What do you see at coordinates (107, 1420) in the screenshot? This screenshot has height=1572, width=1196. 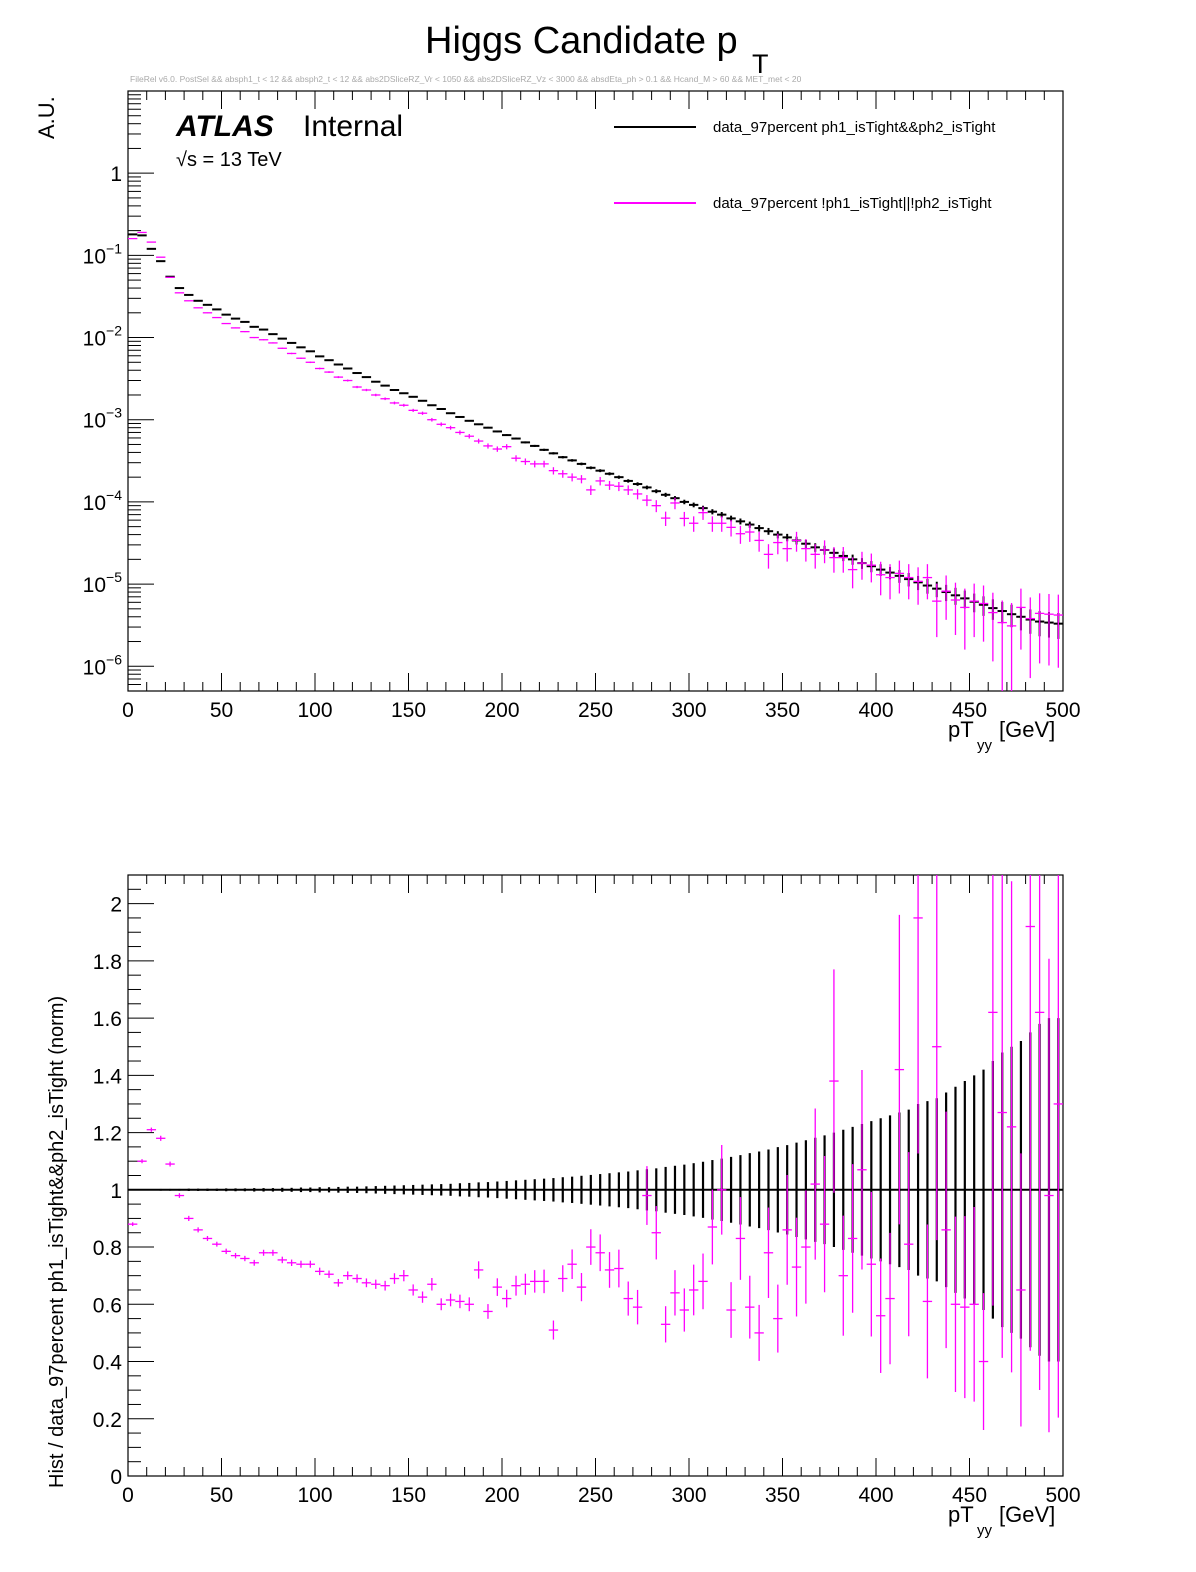 I see `bottom-y-tick-label: 0.2` at bounding box center [107, 1420].